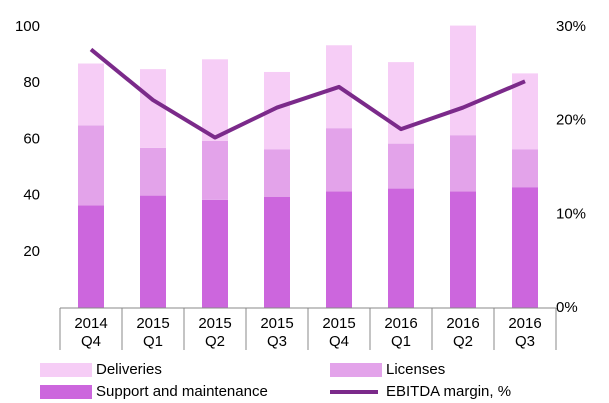 The width and height of the screenshot is (609, 403). Describe the element at coordinates (571, 213) in the screenshot. I see `y2-tick-label: 10%` at that location.